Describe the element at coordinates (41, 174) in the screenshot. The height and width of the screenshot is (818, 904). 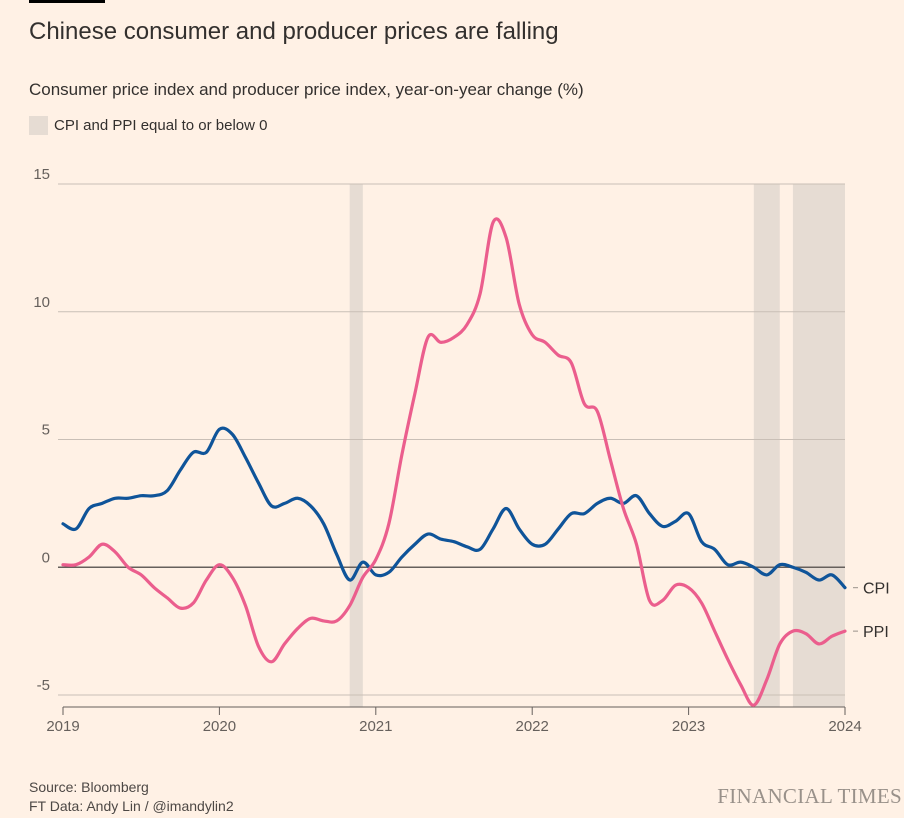
I see `y-tick-label: 15` at that location.